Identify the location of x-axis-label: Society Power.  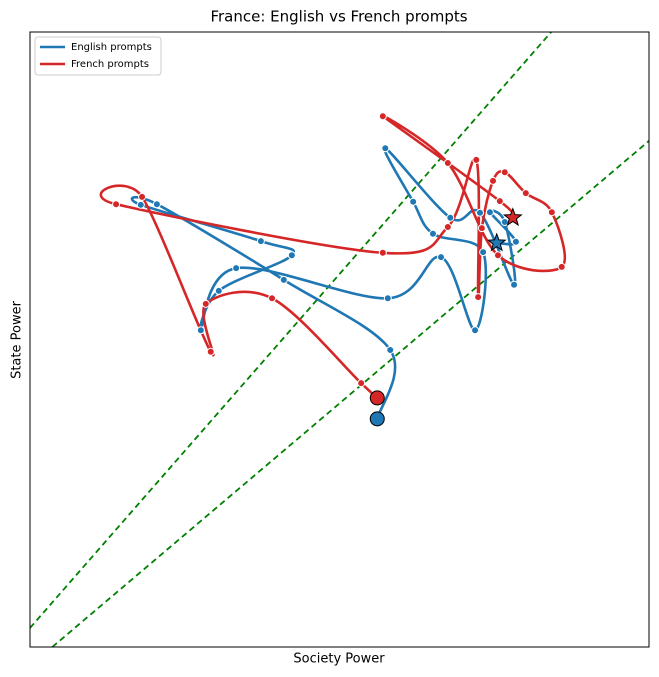
(339, 659).